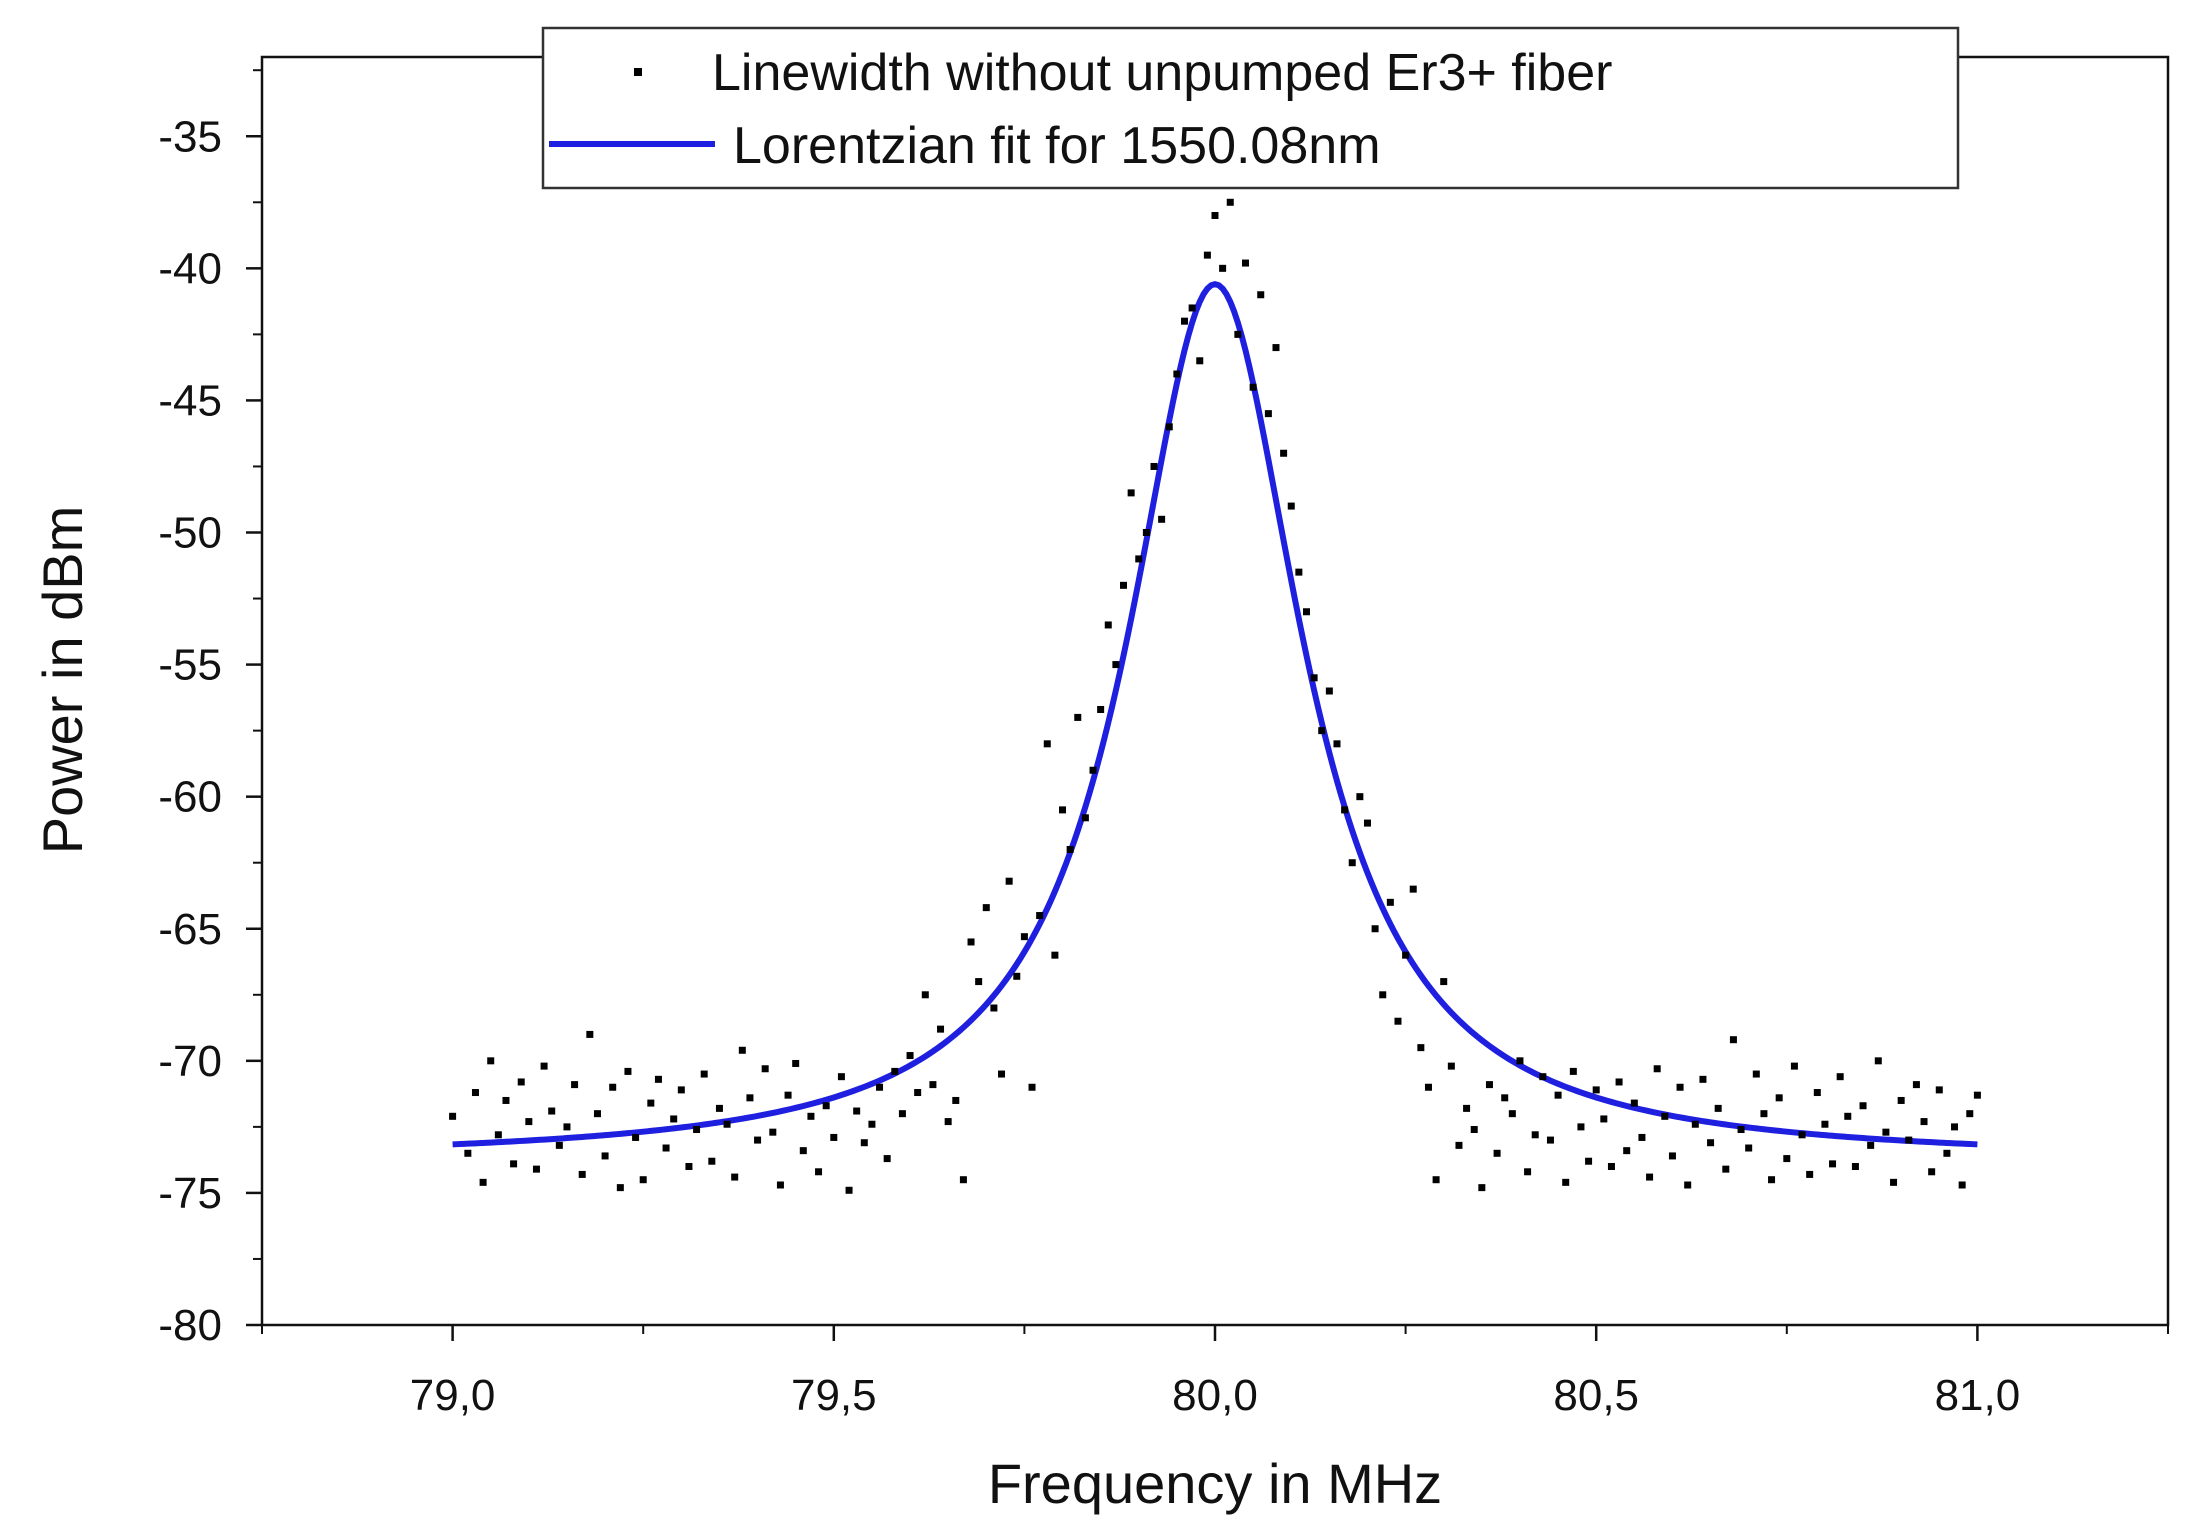 The image size is (2197, 1532). What do you see at coordinates (834, 1395) in the screenshot?
I see `x-tick-label: 79,5` at bounding box center [834, 1395].